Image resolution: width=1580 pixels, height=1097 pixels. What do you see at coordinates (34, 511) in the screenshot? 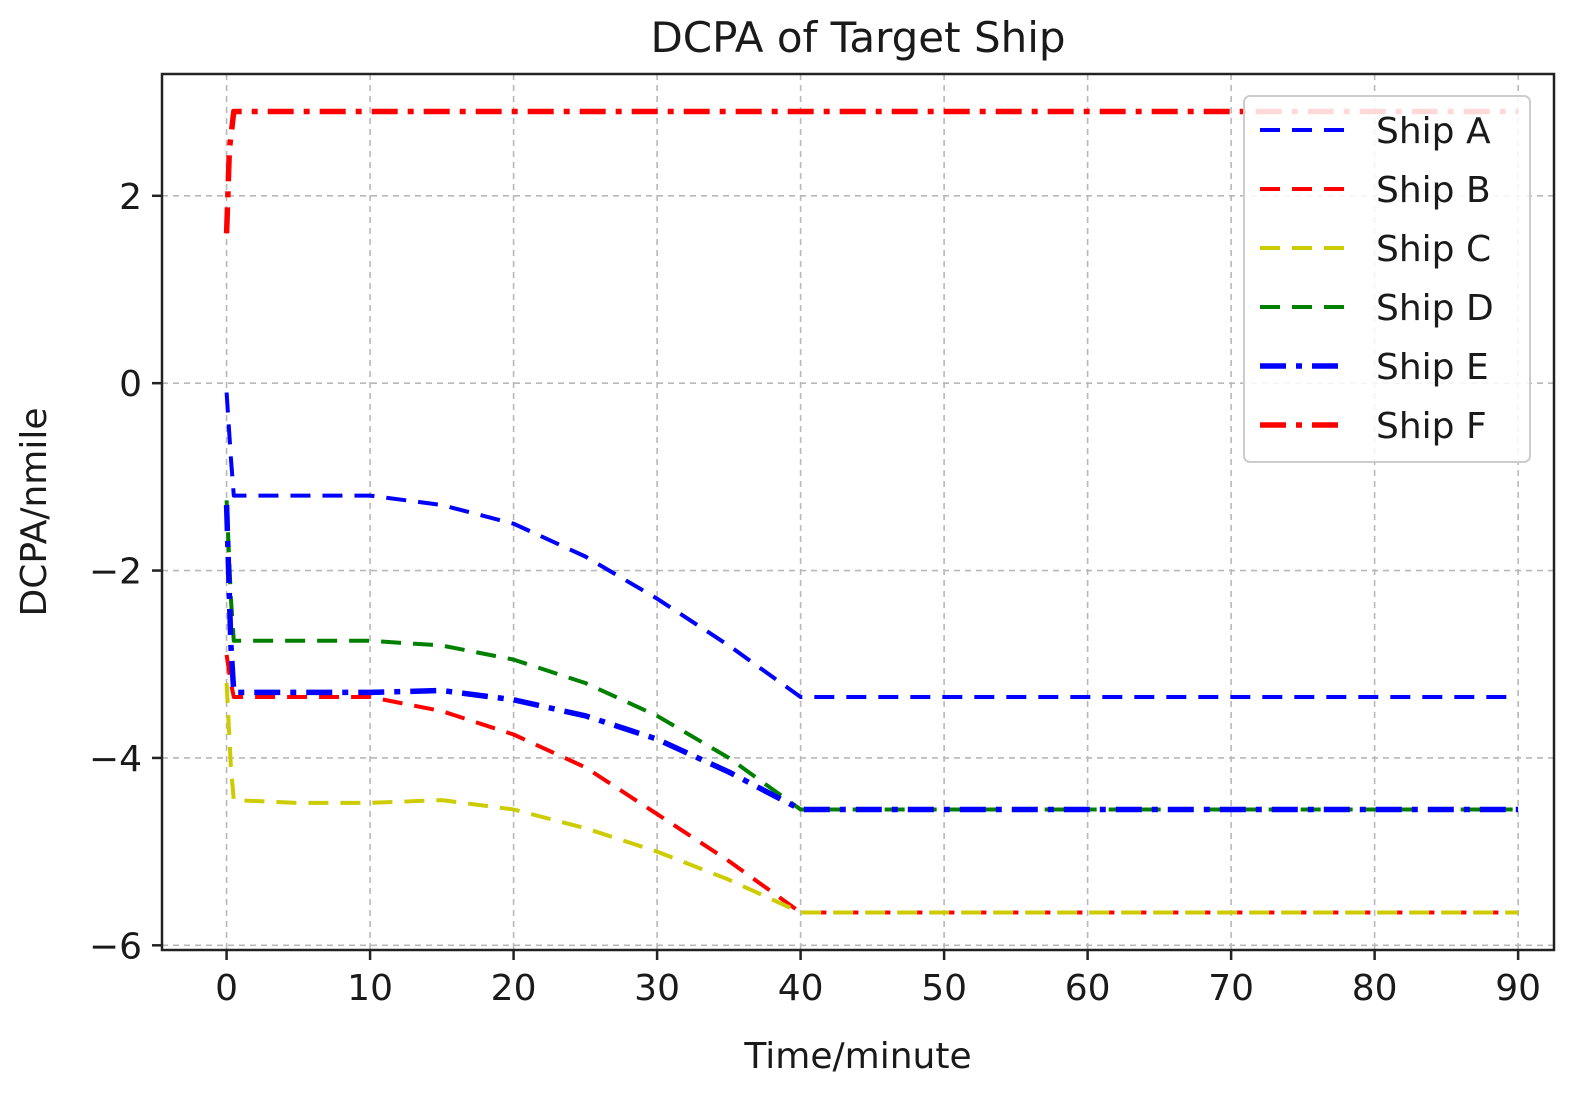
I see `y-axis-label: DCPA/nmile` at bounding box center [34, 511].